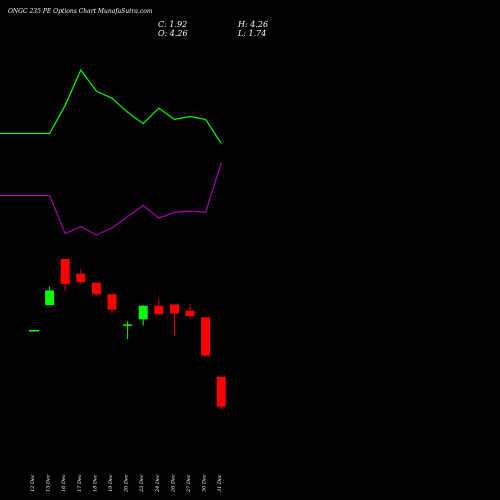 The image size is (500, 500). I want to click on x-tick-label: 23 Dec, so click(142, 483).